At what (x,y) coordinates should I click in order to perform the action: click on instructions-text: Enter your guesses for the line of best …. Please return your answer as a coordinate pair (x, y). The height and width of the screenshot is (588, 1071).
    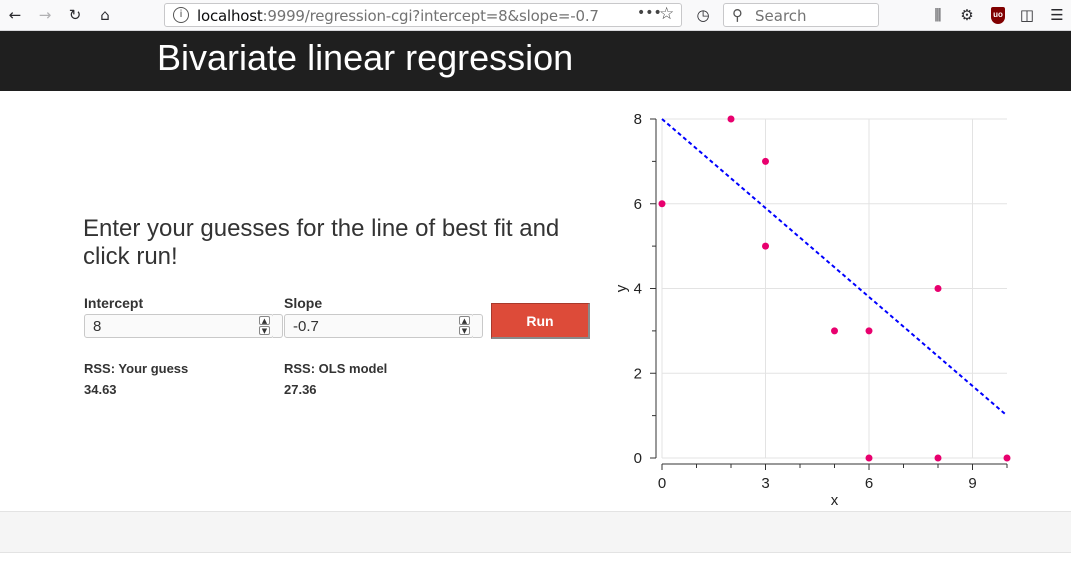
    Looking at the image, I should click on (321, 242).